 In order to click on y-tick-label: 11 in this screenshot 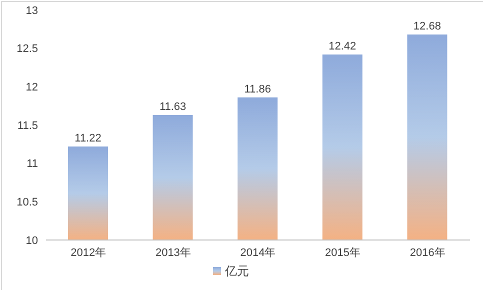, I will do `click(32, 164)`.